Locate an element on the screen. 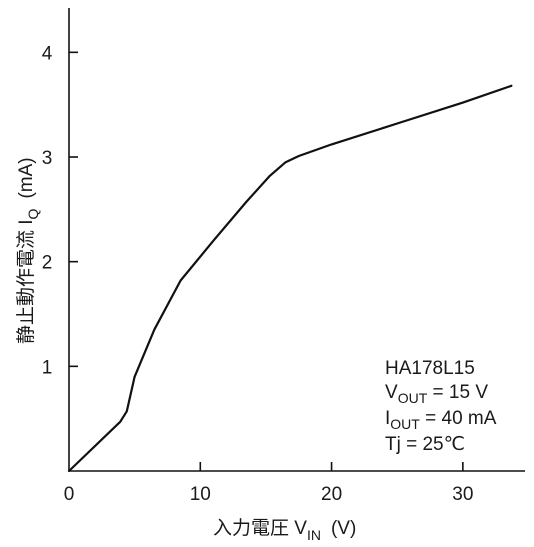 Image resolution: width=534 pixels, height=547 pixels. x-tick-label-20: 20 is located at coordinates (331, 494).